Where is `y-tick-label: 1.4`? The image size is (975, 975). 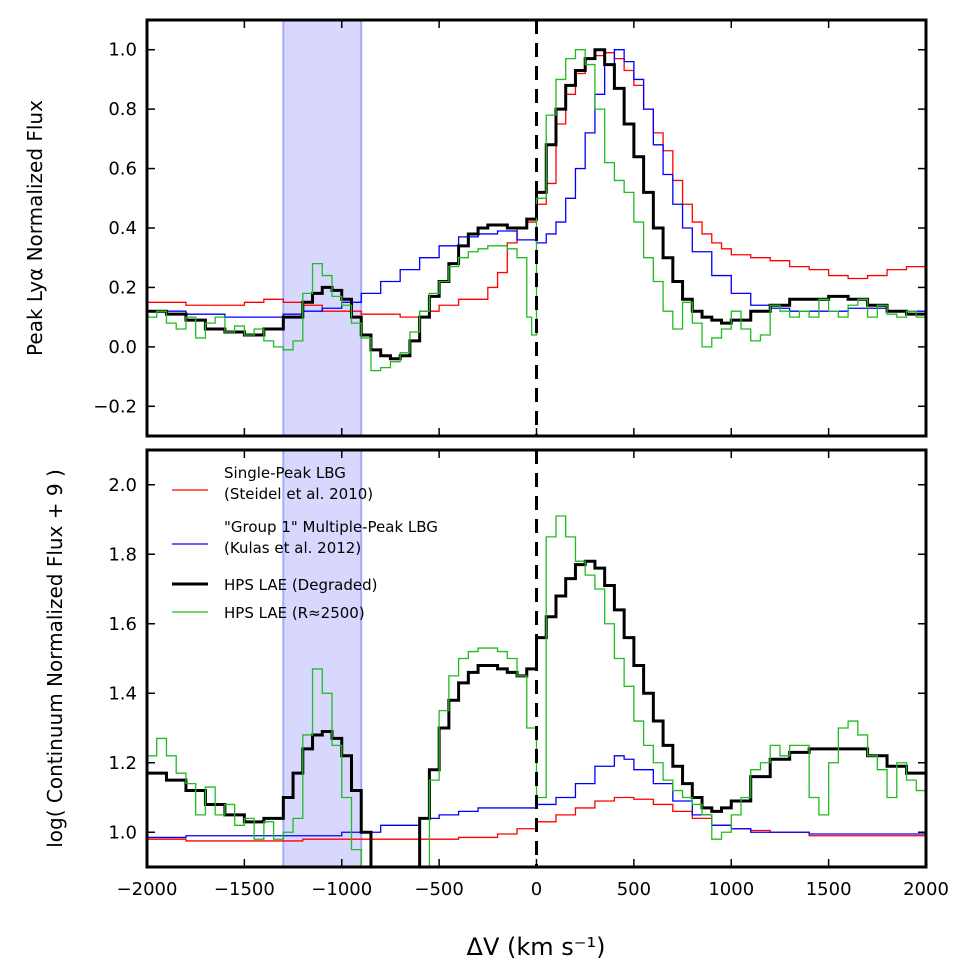
y-tick-label: 1.4 is located at coordinates (122, 693).